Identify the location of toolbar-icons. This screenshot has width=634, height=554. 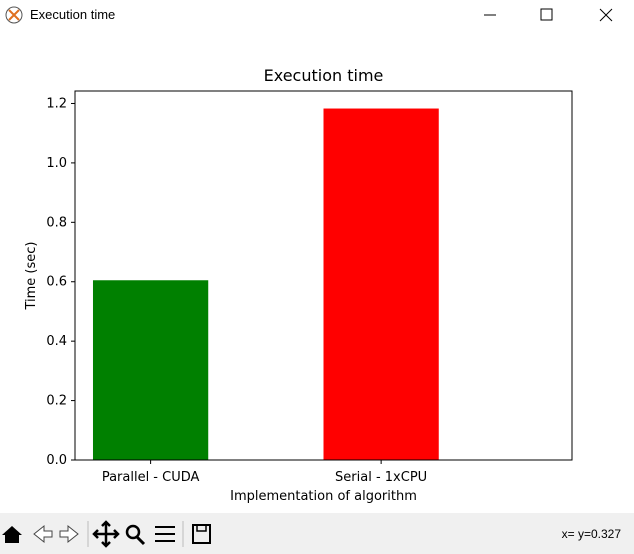
(106, 534).